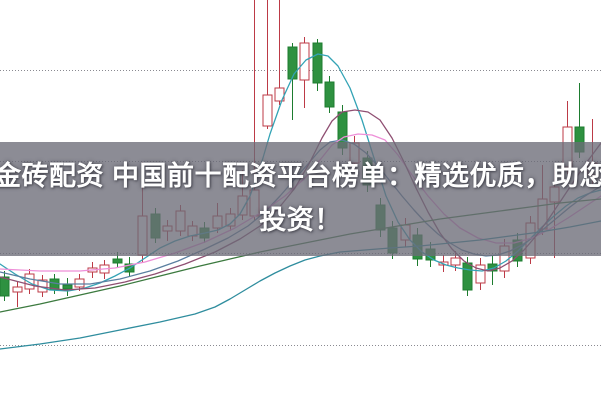  What do you see at coordinates (300, 220) in the screenshot?
I see `overlay-title-line2: 投资！` at bounding box center [300, 220].